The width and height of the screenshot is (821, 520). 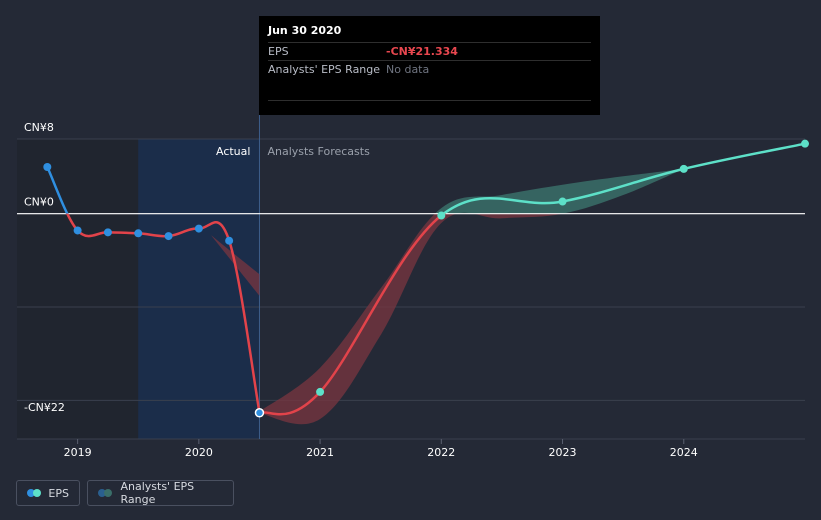 I want to click on legend-eps-label: EPS, so click(x=58, y=493).